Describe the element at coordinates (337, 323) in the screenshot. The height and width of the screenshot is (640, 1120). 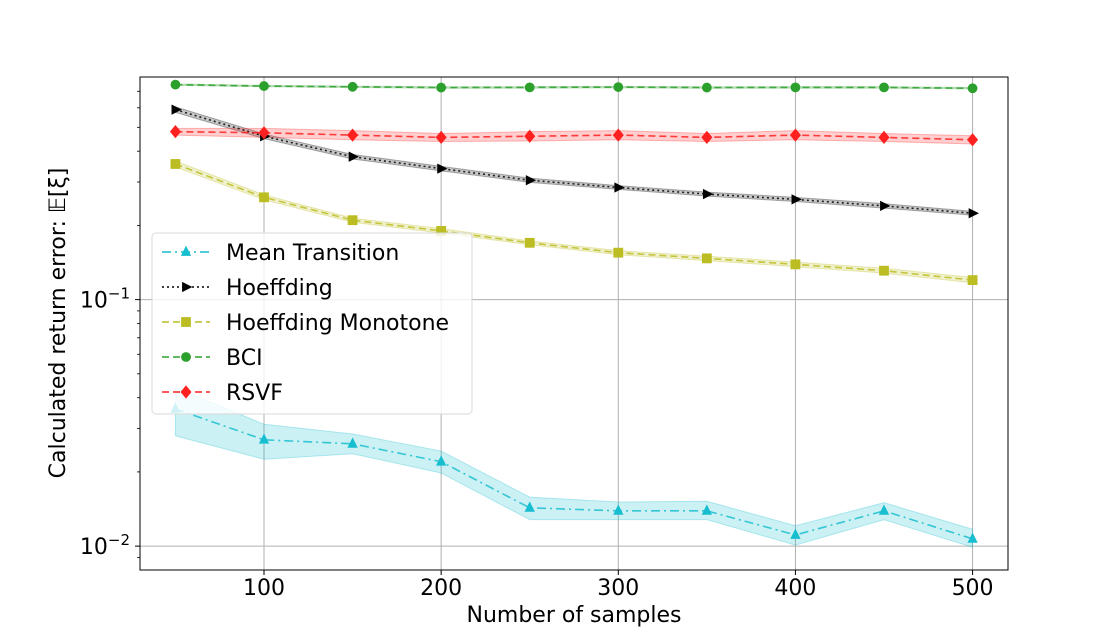
I see `legend-label: Hoeffding Monotone` at that location.